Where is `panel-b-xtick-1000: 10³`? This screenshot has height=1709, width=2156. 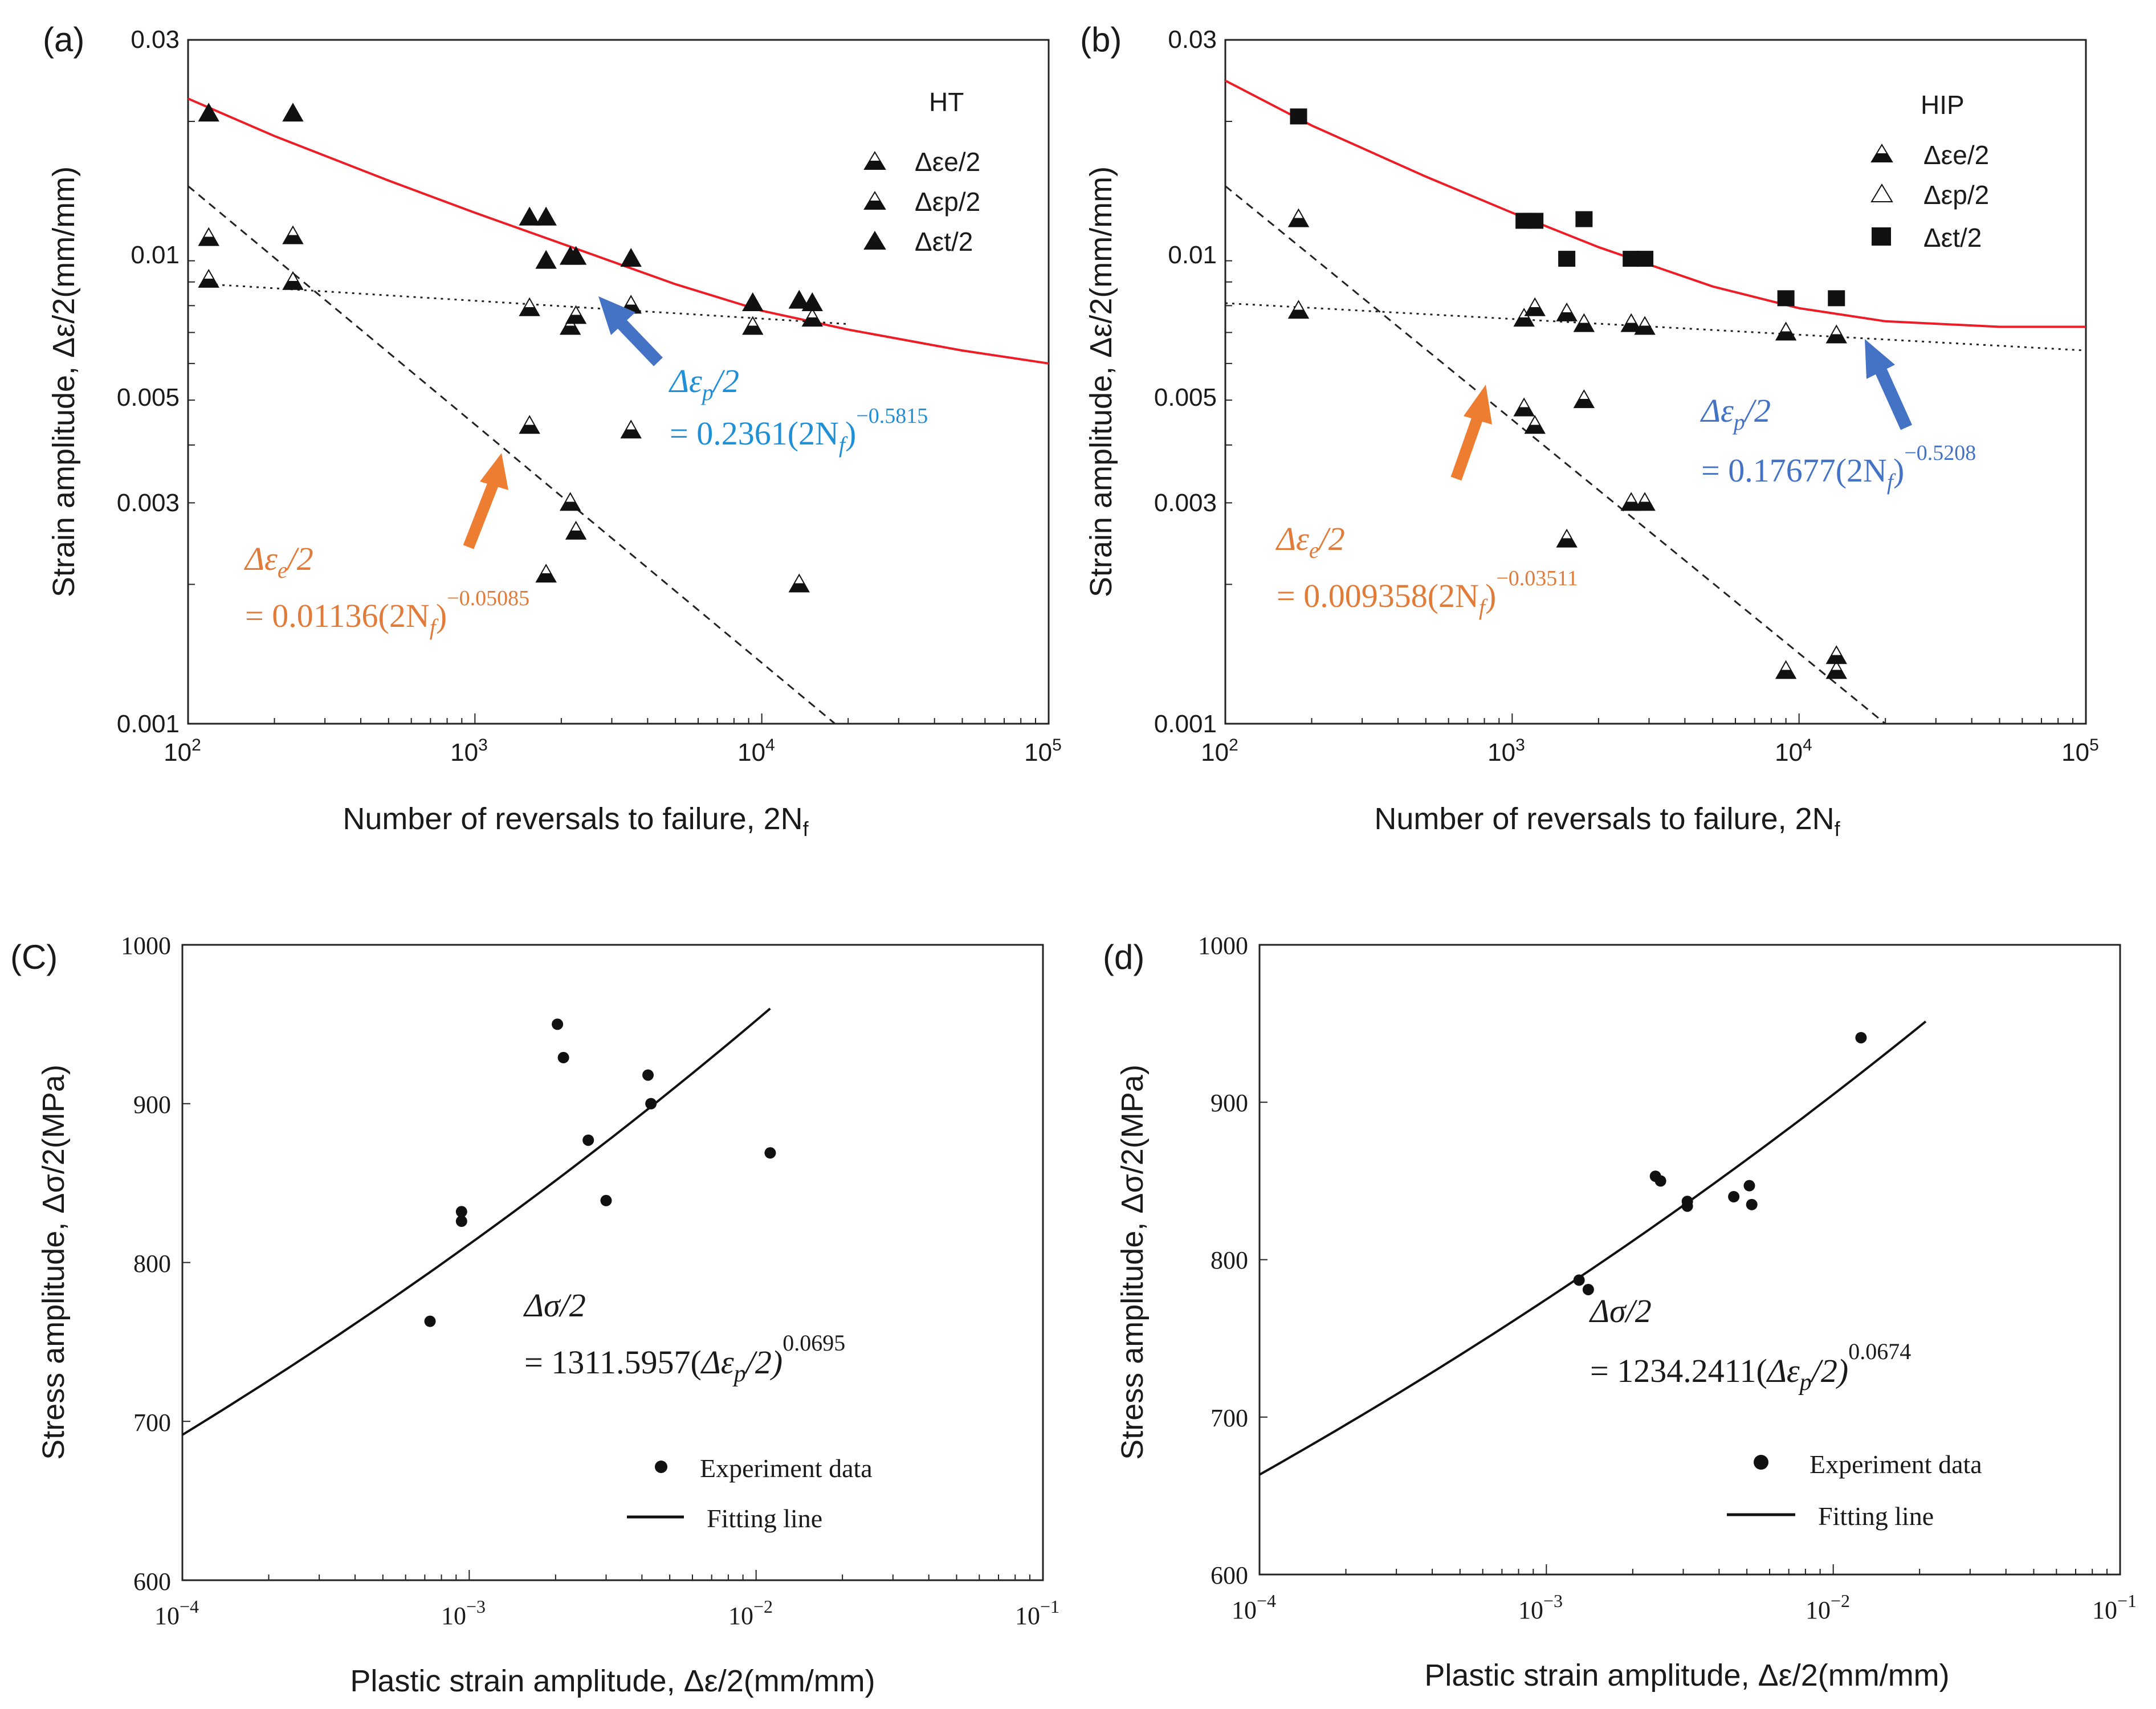 panel-b-xtick-1000: 10³ is located at coordinates (1506, 751).